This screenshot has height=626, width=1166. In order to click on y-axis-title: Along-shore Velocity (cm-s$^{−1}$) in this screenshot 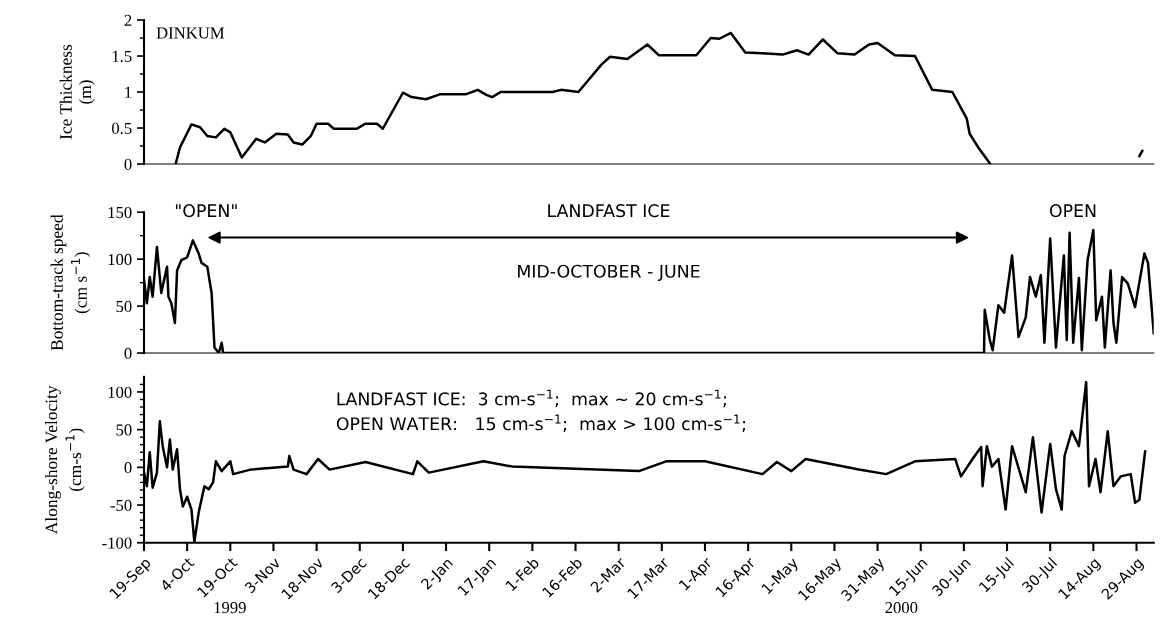, I will do `click(65, 459)`.